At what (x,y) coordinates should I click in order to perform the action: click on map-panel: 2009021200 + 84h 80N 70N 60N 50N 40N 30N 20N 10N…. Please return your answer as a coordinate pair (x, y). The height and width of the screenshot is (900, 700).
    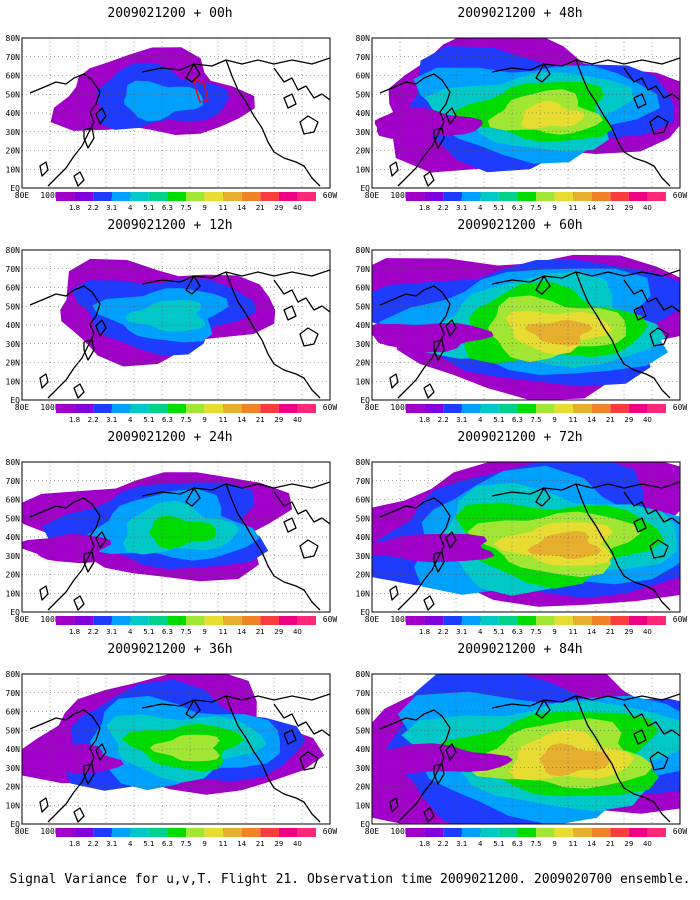
    Looking at the image, I should click on (520, 742).